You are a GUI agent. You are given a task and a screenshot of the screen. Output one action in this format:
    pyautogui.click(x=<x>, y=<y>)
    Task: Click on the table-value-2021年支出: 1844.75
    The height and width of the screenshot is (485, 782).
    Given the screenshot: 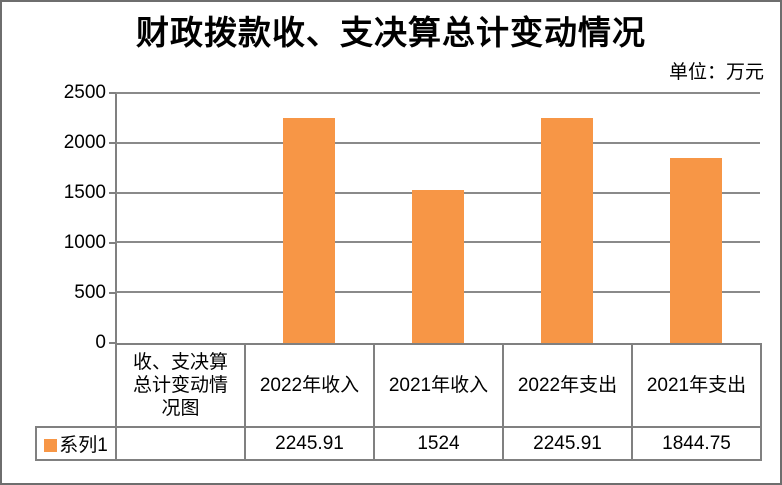 What is the action you would take?
    pyautogui.click(x=696, y=443)
    